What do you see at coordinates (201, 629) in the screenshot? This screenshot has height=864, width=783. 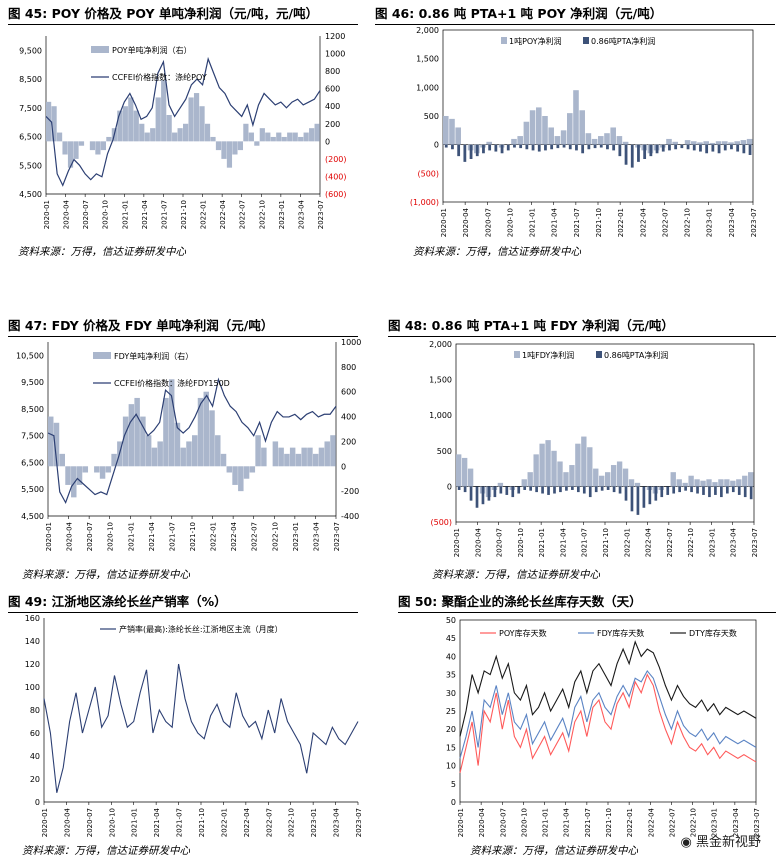 I see `legend-label: 产销率(最高):涤纶长丝:江浙地区主流（月度）` at bounding box center [201, 629].